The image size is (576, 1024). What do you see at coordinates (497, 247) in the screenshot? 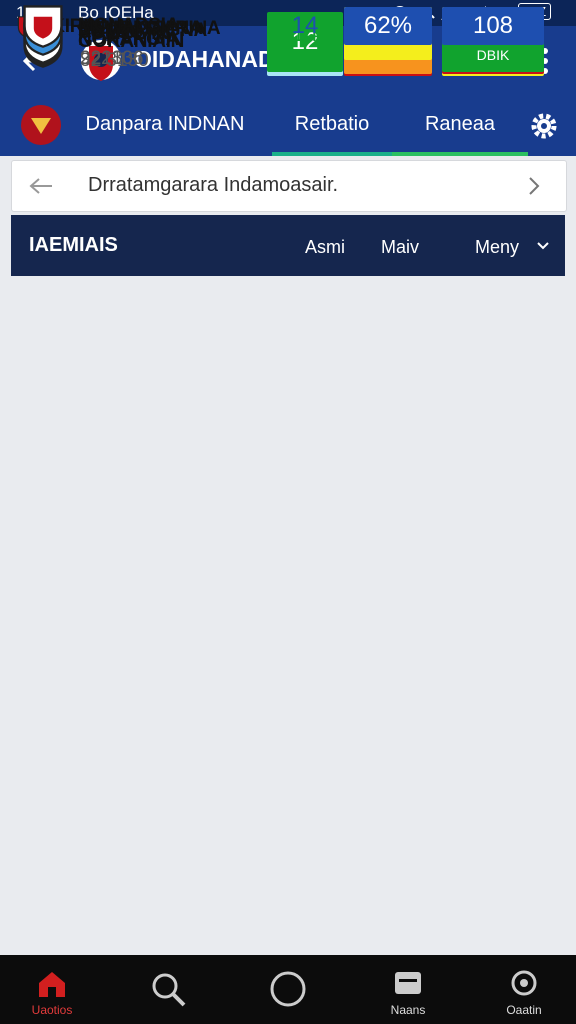
I see `column-header: Meny` at bounding box center [497, 247].